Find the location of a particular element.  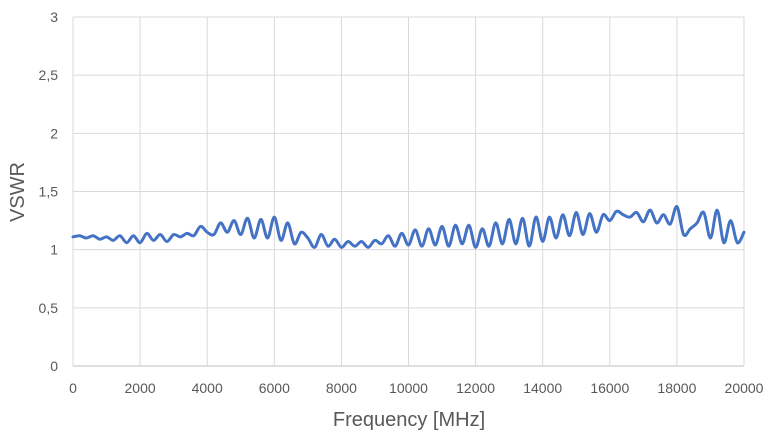

x-tick-label: 2000 is located at coordinates (140, 388).